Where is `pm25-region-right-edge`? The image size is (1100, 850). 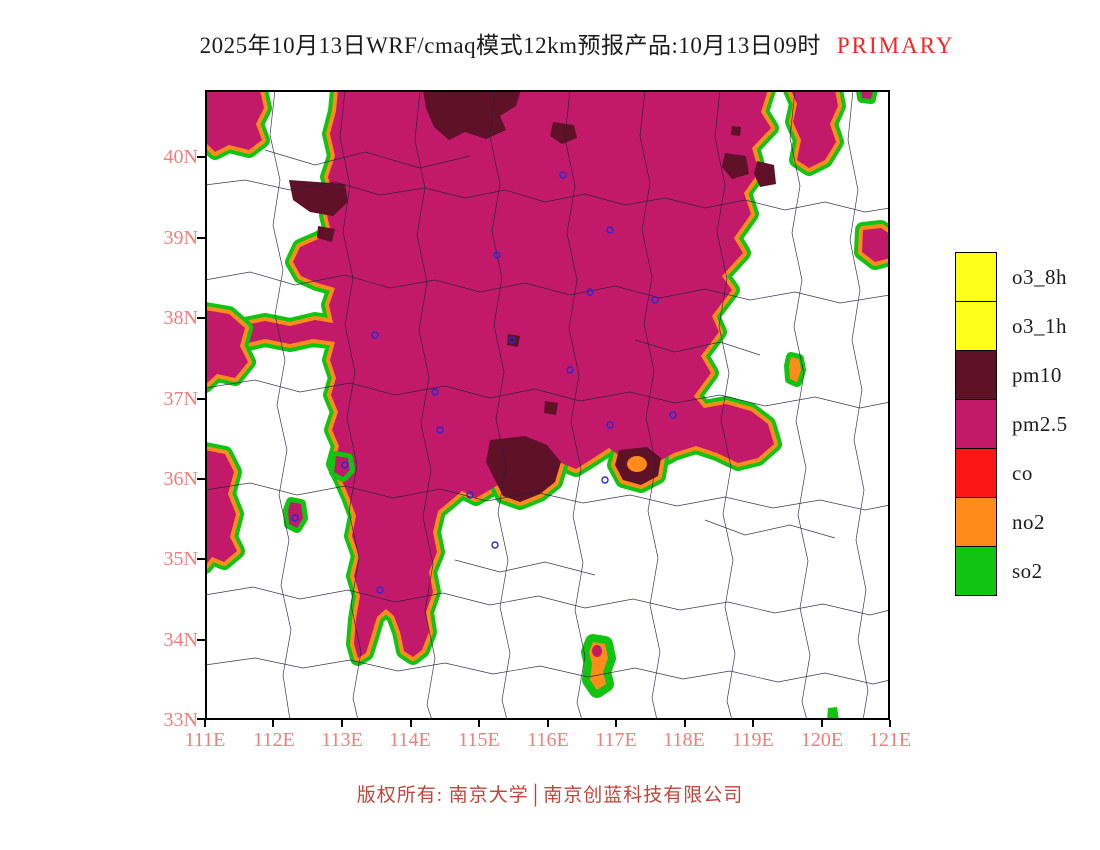 pm25-region-right-edge is located at coordinates (872, 245).